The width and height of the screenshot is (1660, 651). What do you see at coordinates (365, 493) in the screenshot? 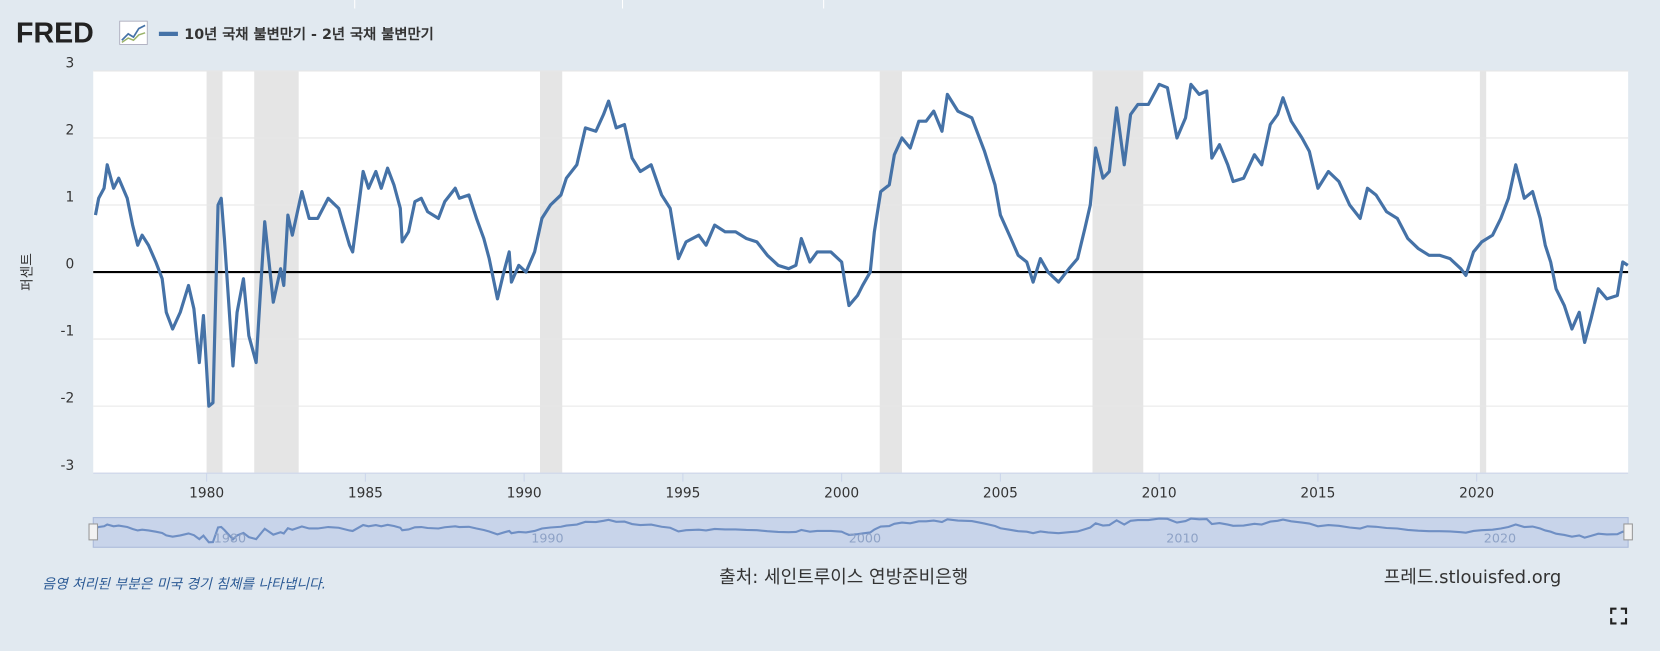
I see `x-tick-label: 1985` at bounding box center [365, 493].